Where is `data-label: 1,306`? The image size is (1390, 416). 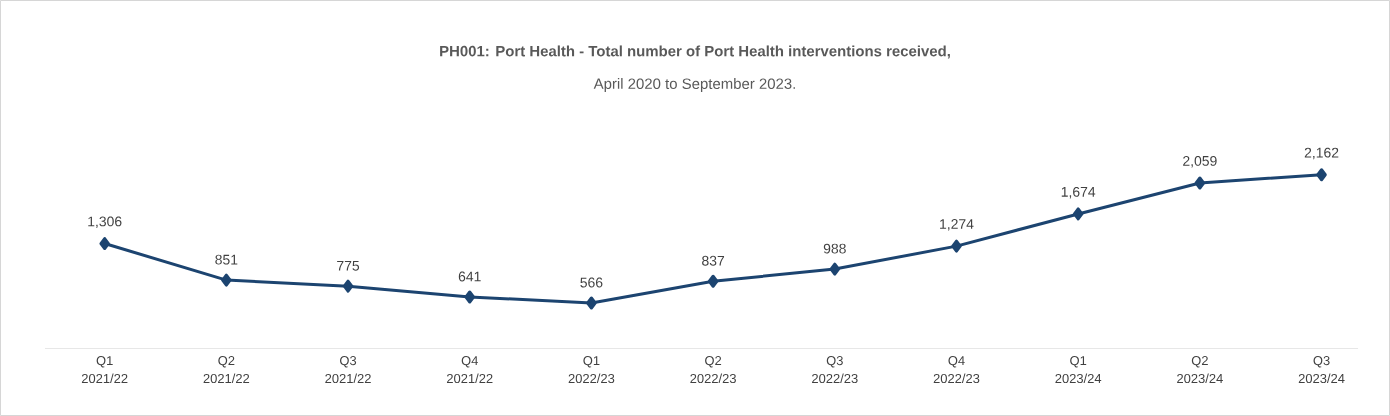
data-label: 1,306 is located at coordinates (105, 222).